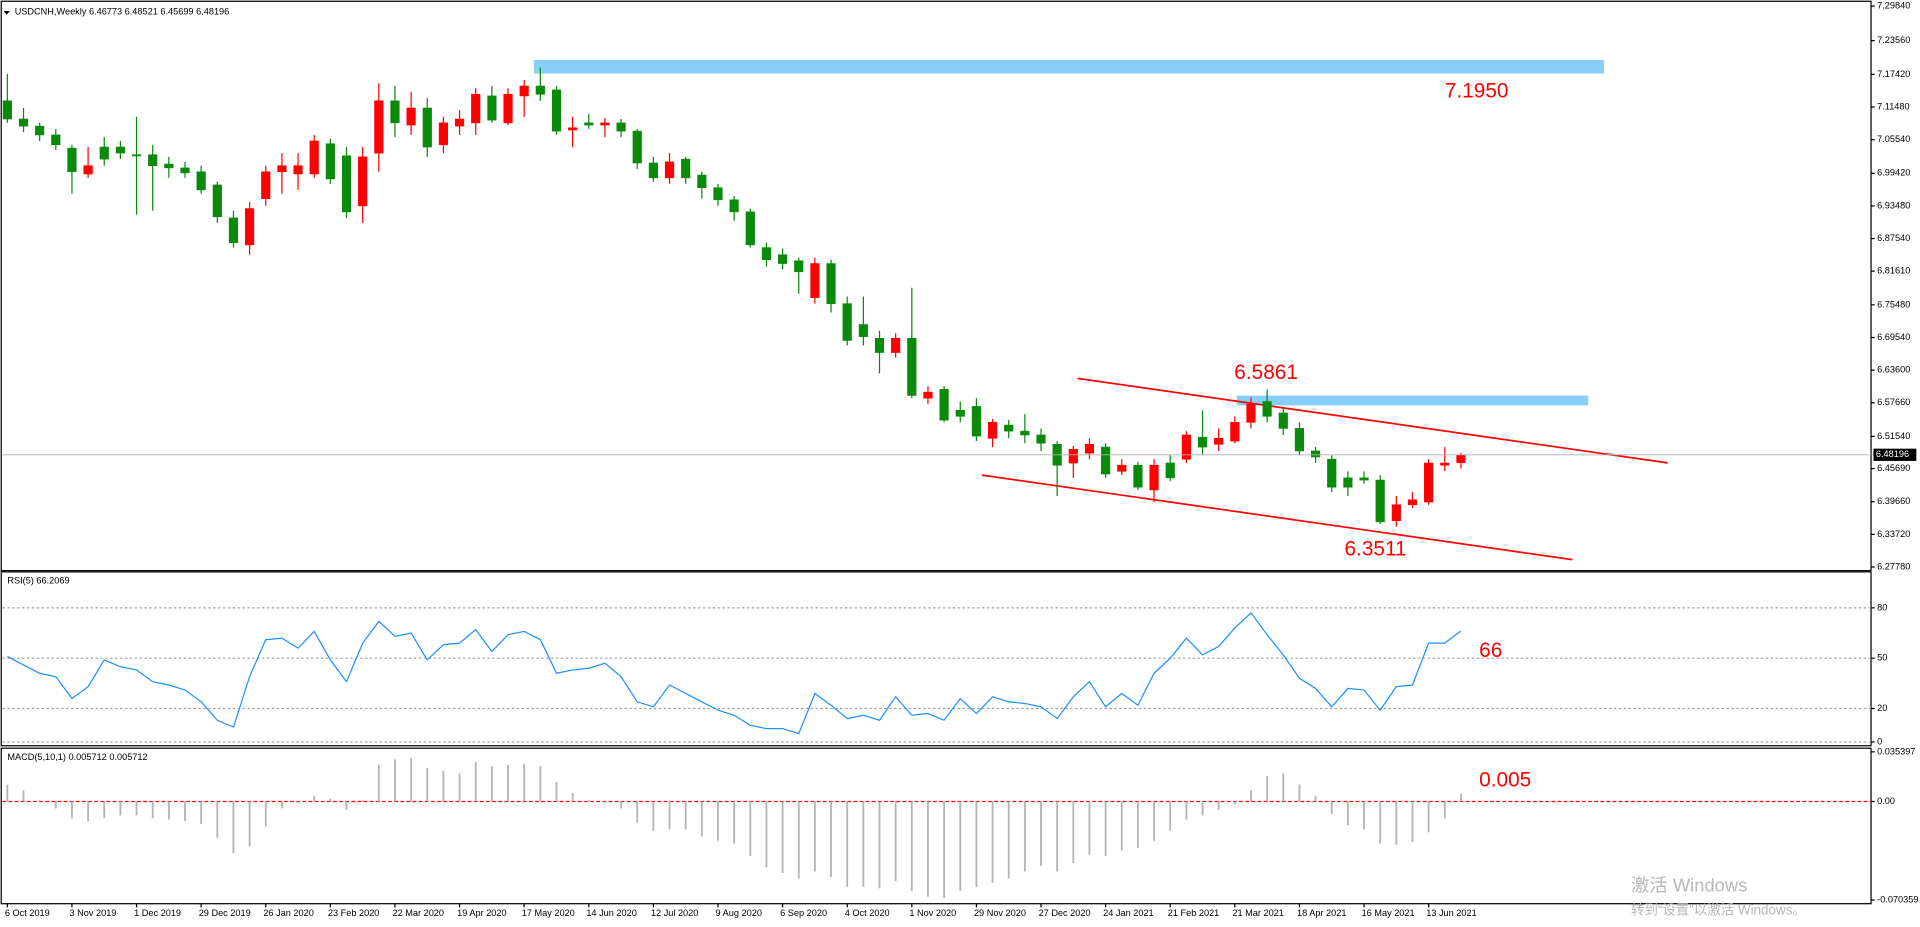 The width and height of the screenshot is (1920, 927). Describe the element at coordinates (1490, 650) in the screenshot. I see `annotation: 66` at that location.